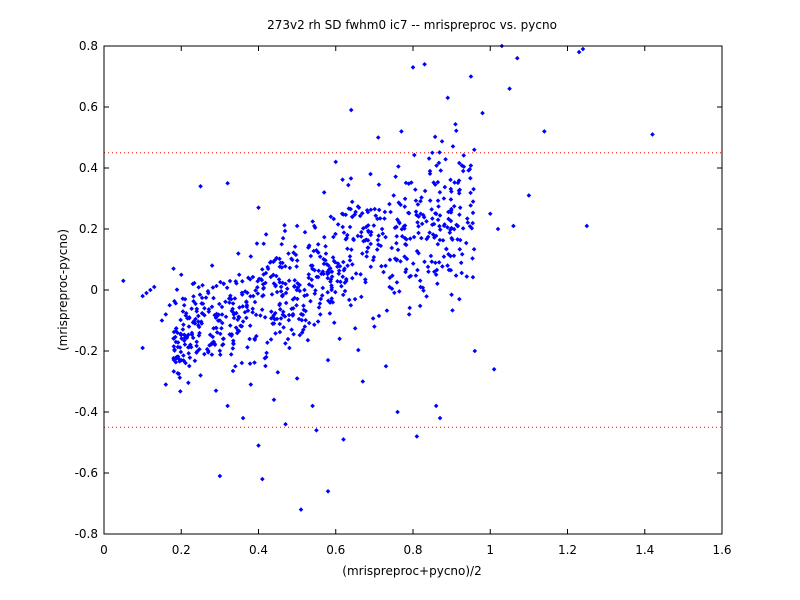 Image resolution: width=800 pixels, height=600 pixels. I want to click on y-tick-label: 0.2, so click(88, 229).